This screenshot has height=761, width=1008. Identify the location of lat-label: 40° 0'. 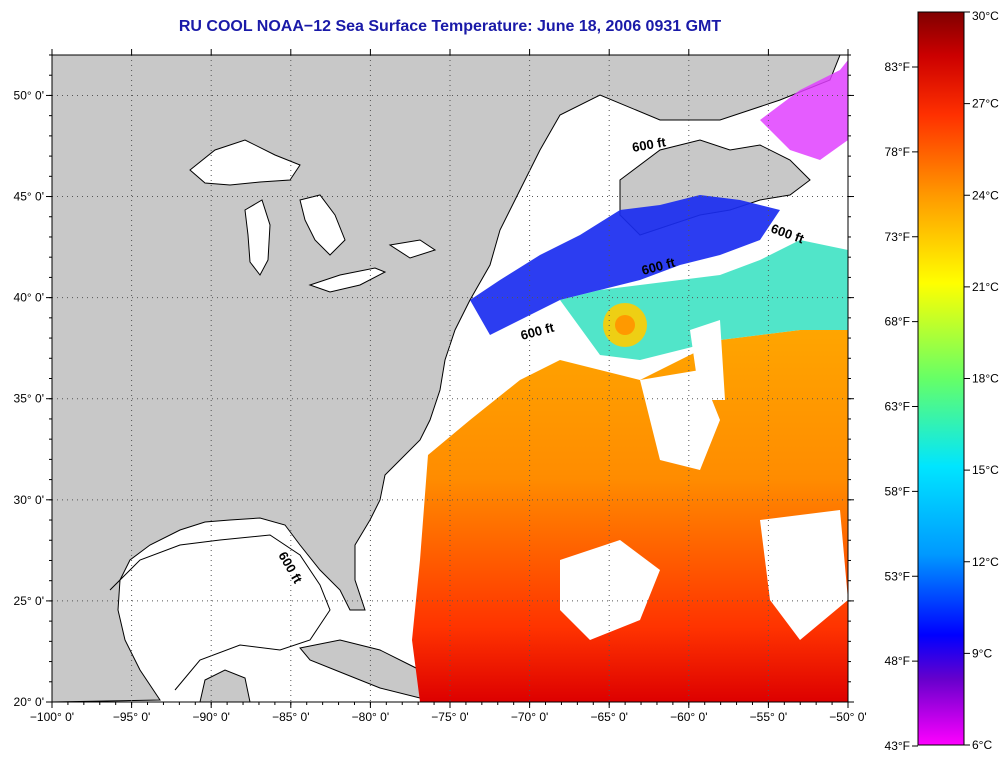
(29, 298).